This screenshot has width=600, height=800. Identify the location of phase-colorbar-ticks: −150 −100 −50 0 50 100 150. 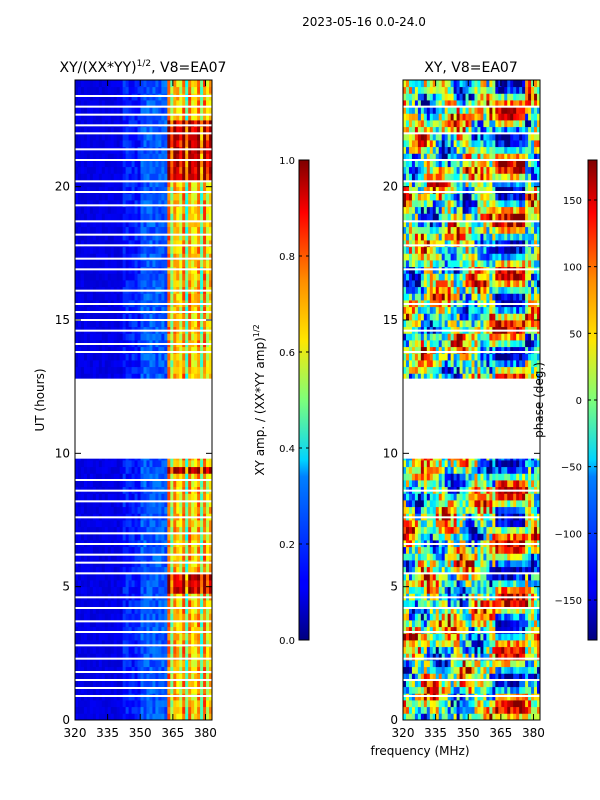
(576, 401).